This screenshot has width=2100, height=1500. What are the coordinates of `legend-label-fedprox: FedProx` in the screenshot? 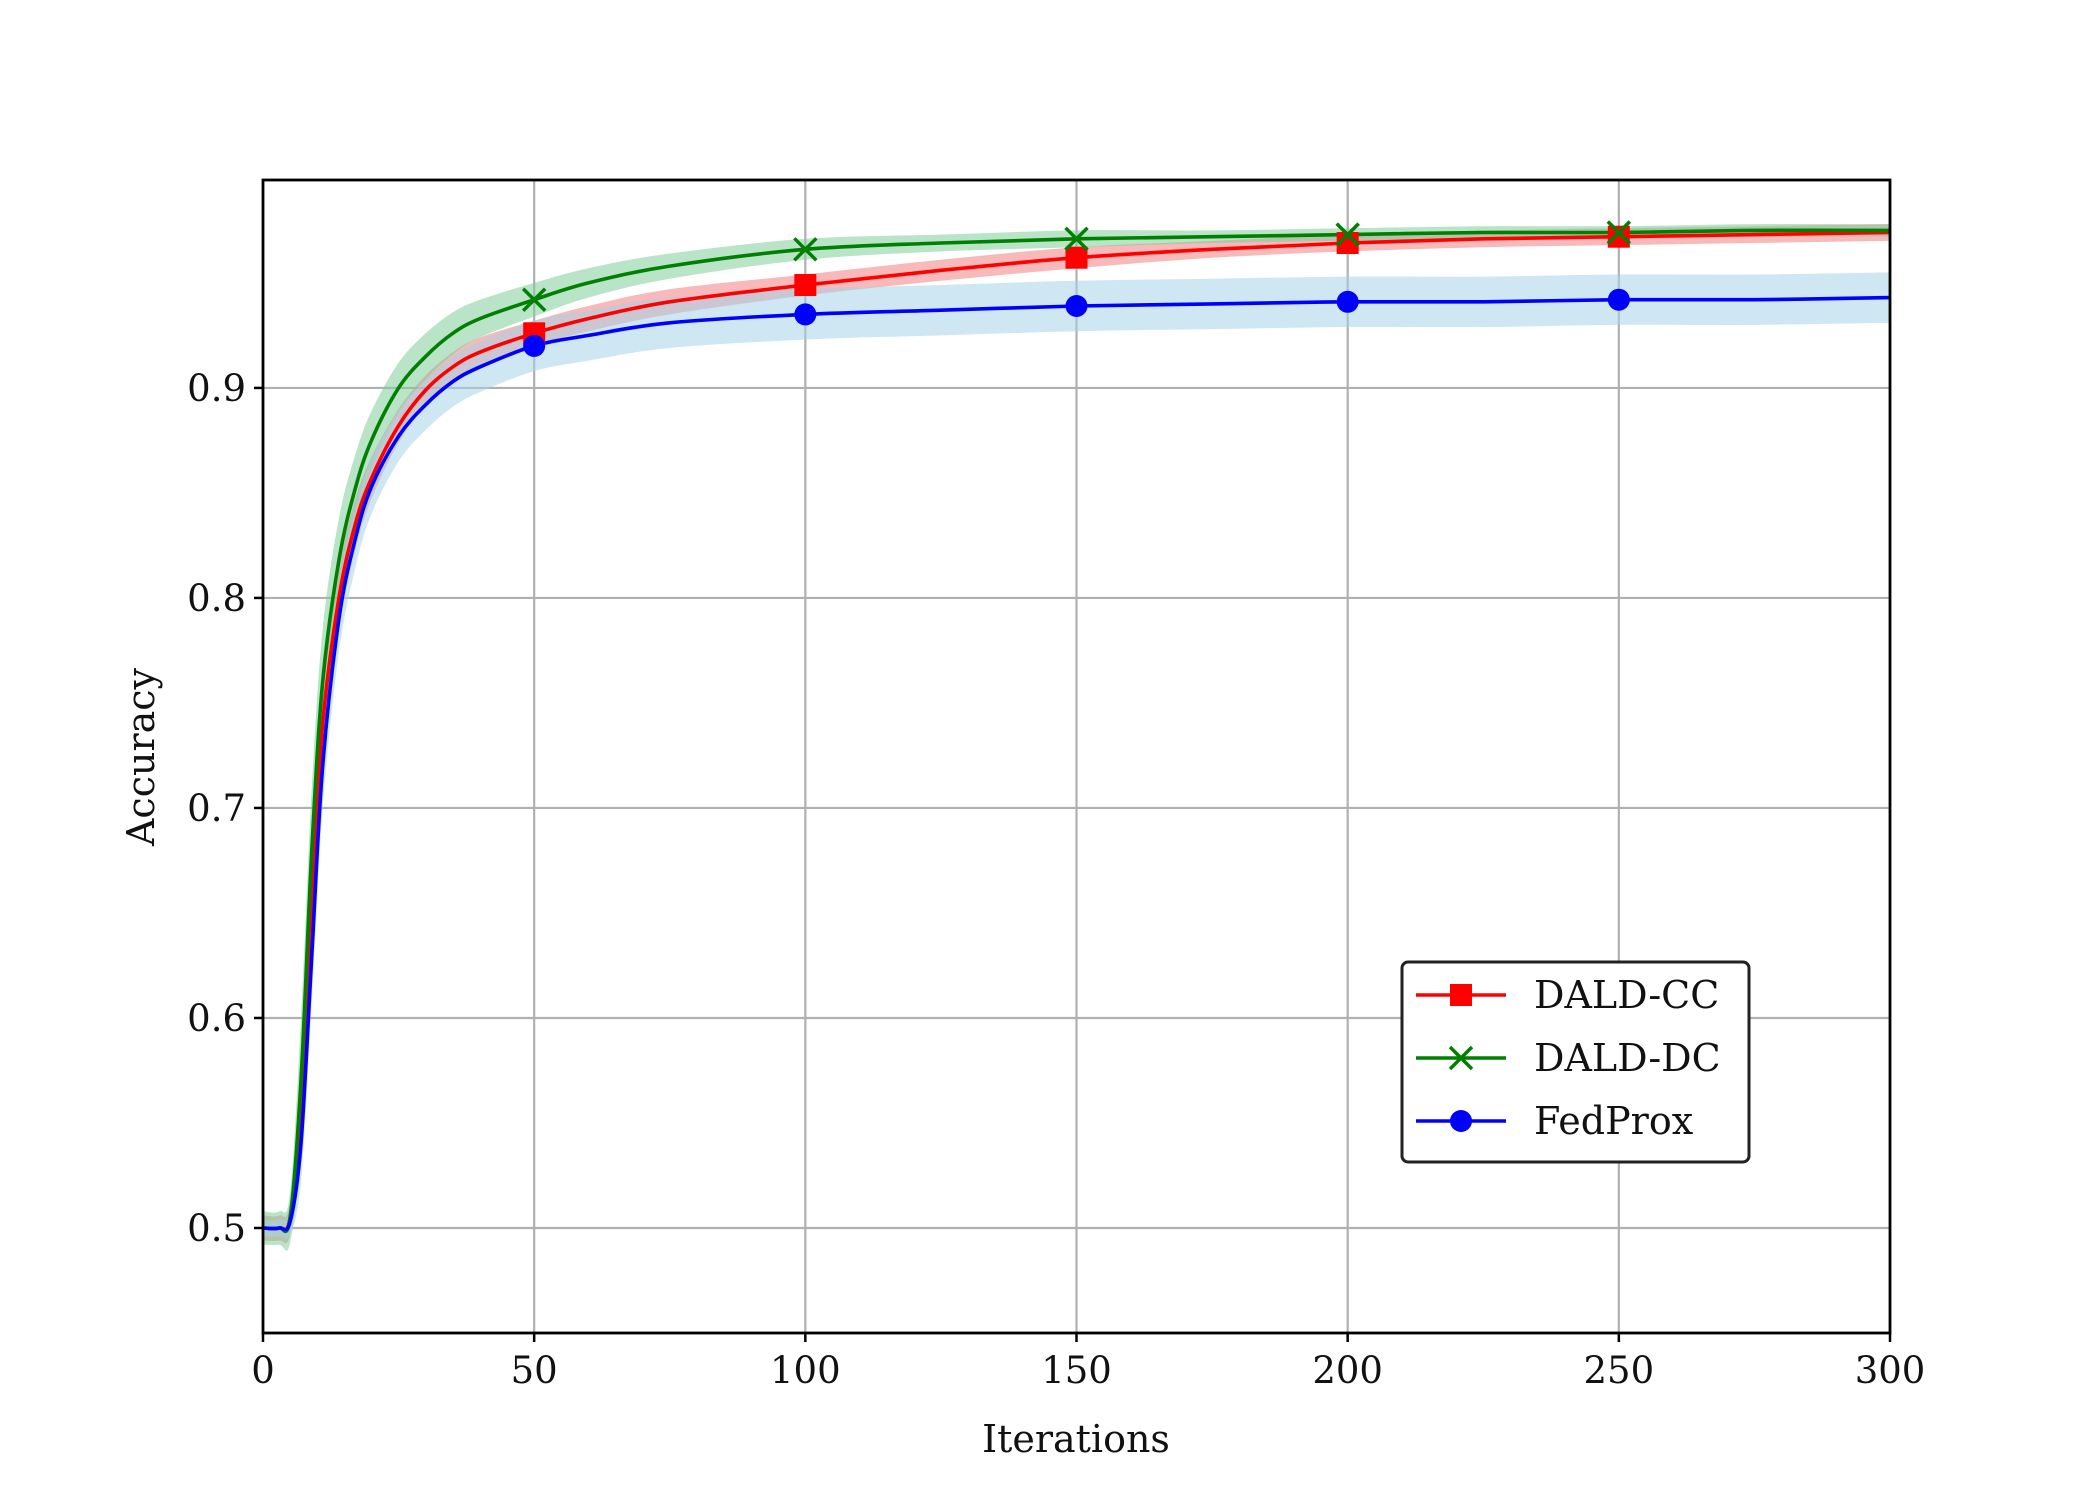 It's located at (1613, 1121).